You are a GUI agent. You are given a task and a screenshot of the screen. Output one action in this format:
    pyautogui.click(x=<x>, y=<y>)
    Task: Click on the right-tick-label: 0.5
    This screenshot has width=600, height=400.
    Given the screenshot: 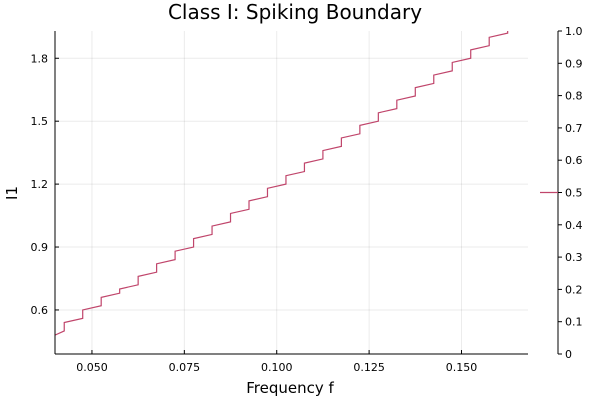 What is the action you would take?
    pyautogui.click(x=574, y=193)
    